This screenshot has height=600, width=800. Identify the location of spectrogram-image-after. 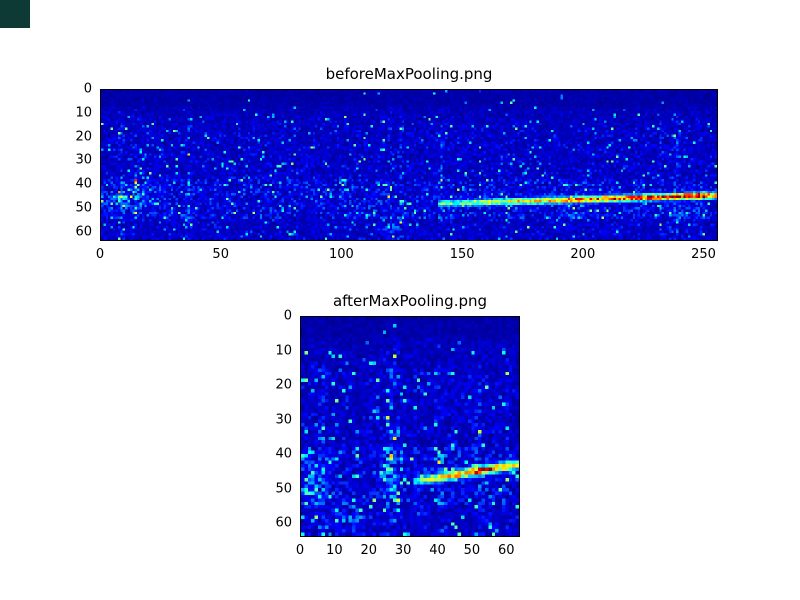
(410, 426).